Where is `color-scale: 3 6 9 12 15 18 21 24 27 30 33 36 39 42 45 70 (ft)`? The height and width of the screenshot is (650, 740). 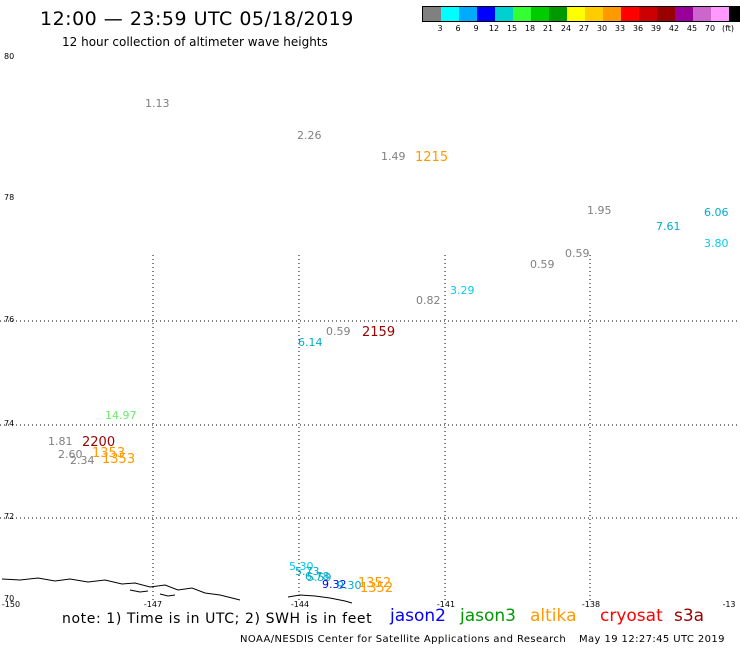 color-scale: 3 6 9 12 15 18 21 24 27 30 33 36 39 42 45 70 (ft) is located at coordinates (581, 21).